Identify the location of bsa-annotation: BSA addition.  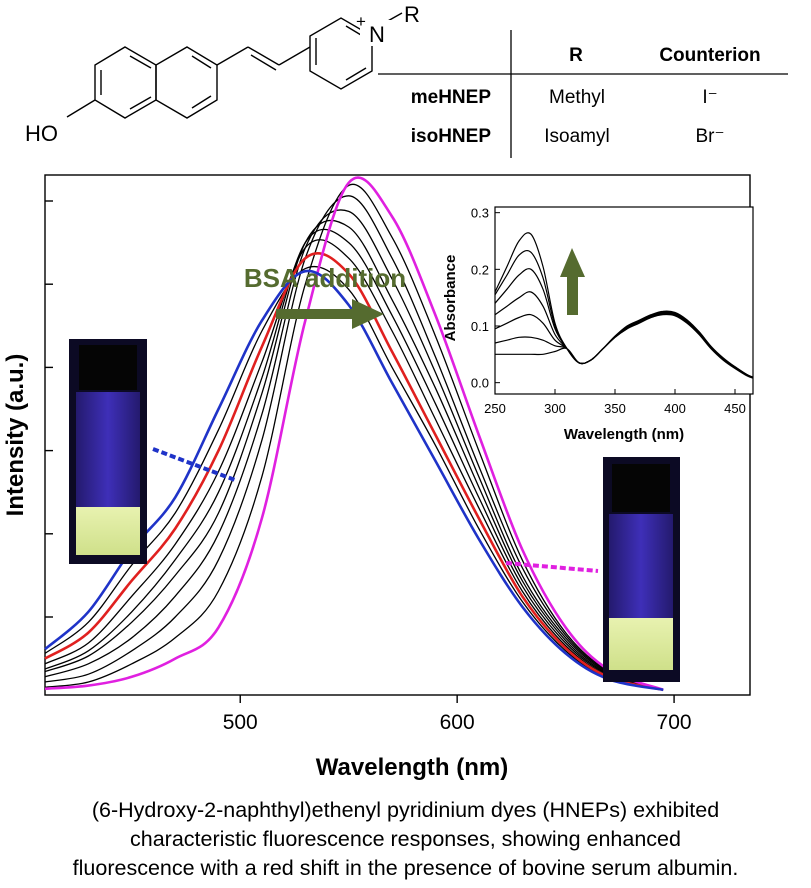
(325, 278).